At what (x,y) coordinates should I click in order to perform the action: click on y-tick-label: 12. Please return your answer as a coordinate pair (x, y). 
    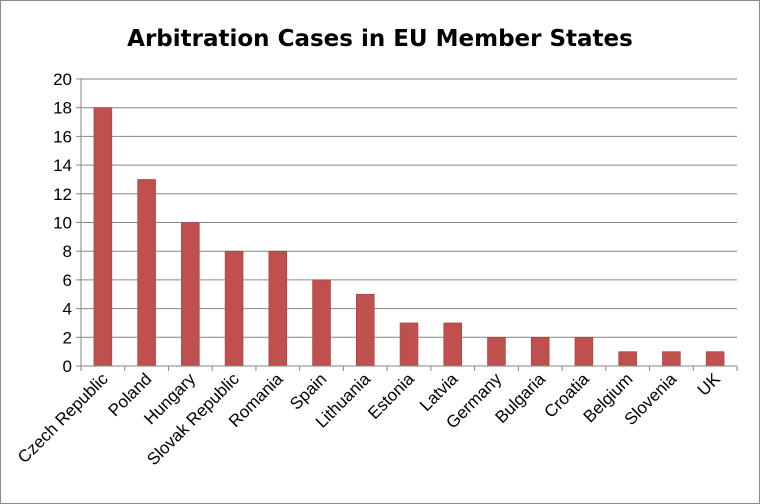
    Looking at the image, I should click on (62, 194).